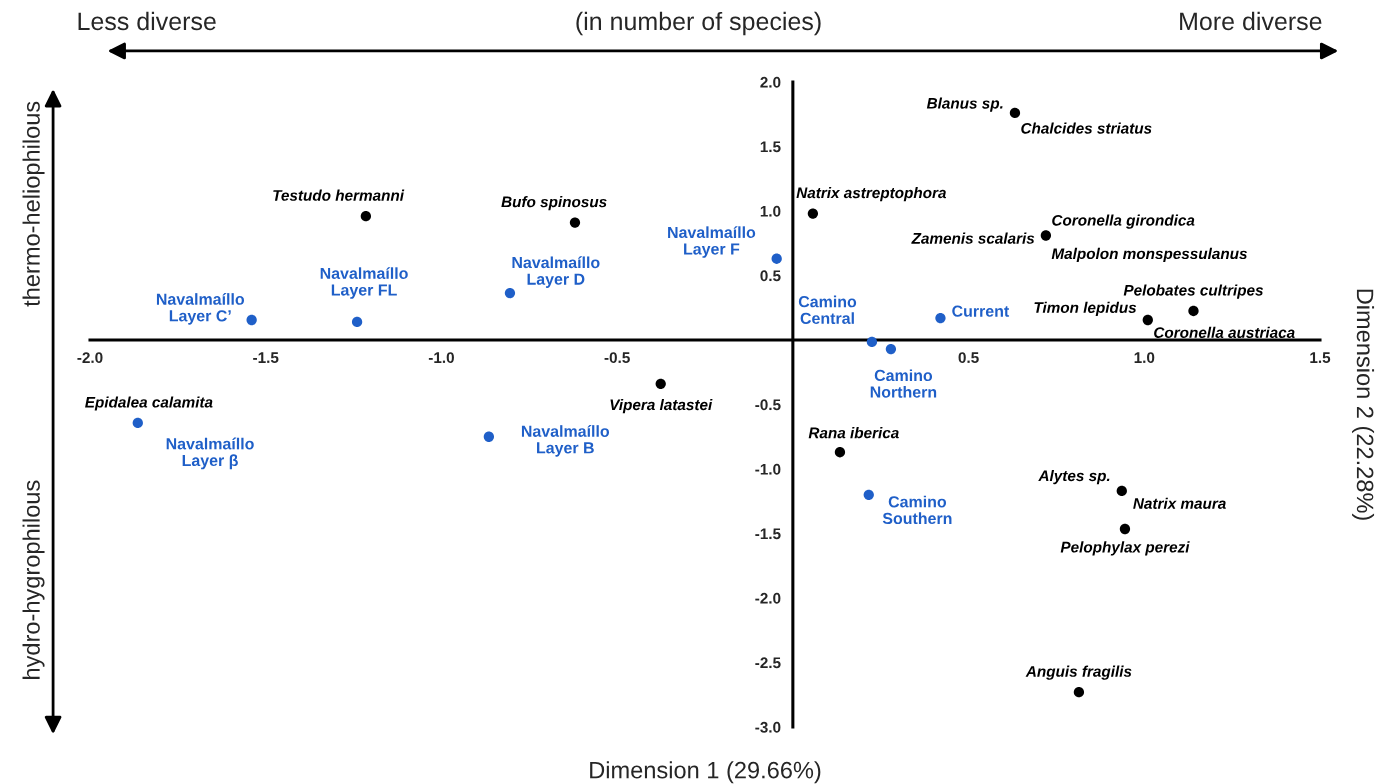  What do you see at coordinates (768, 598) in the screenshot?
I see `y-tick-label: -2.0` at bounding box center [768, 598].